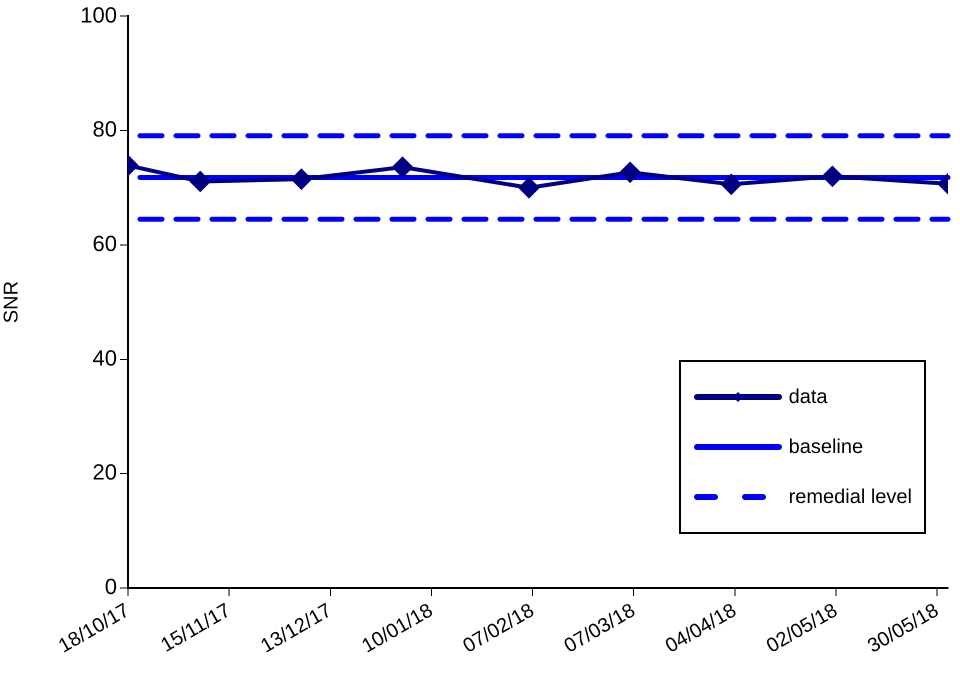  Describe the element at coordinates (104, 243) in the screenshot. I see `y-tick-label: 60` at that location.